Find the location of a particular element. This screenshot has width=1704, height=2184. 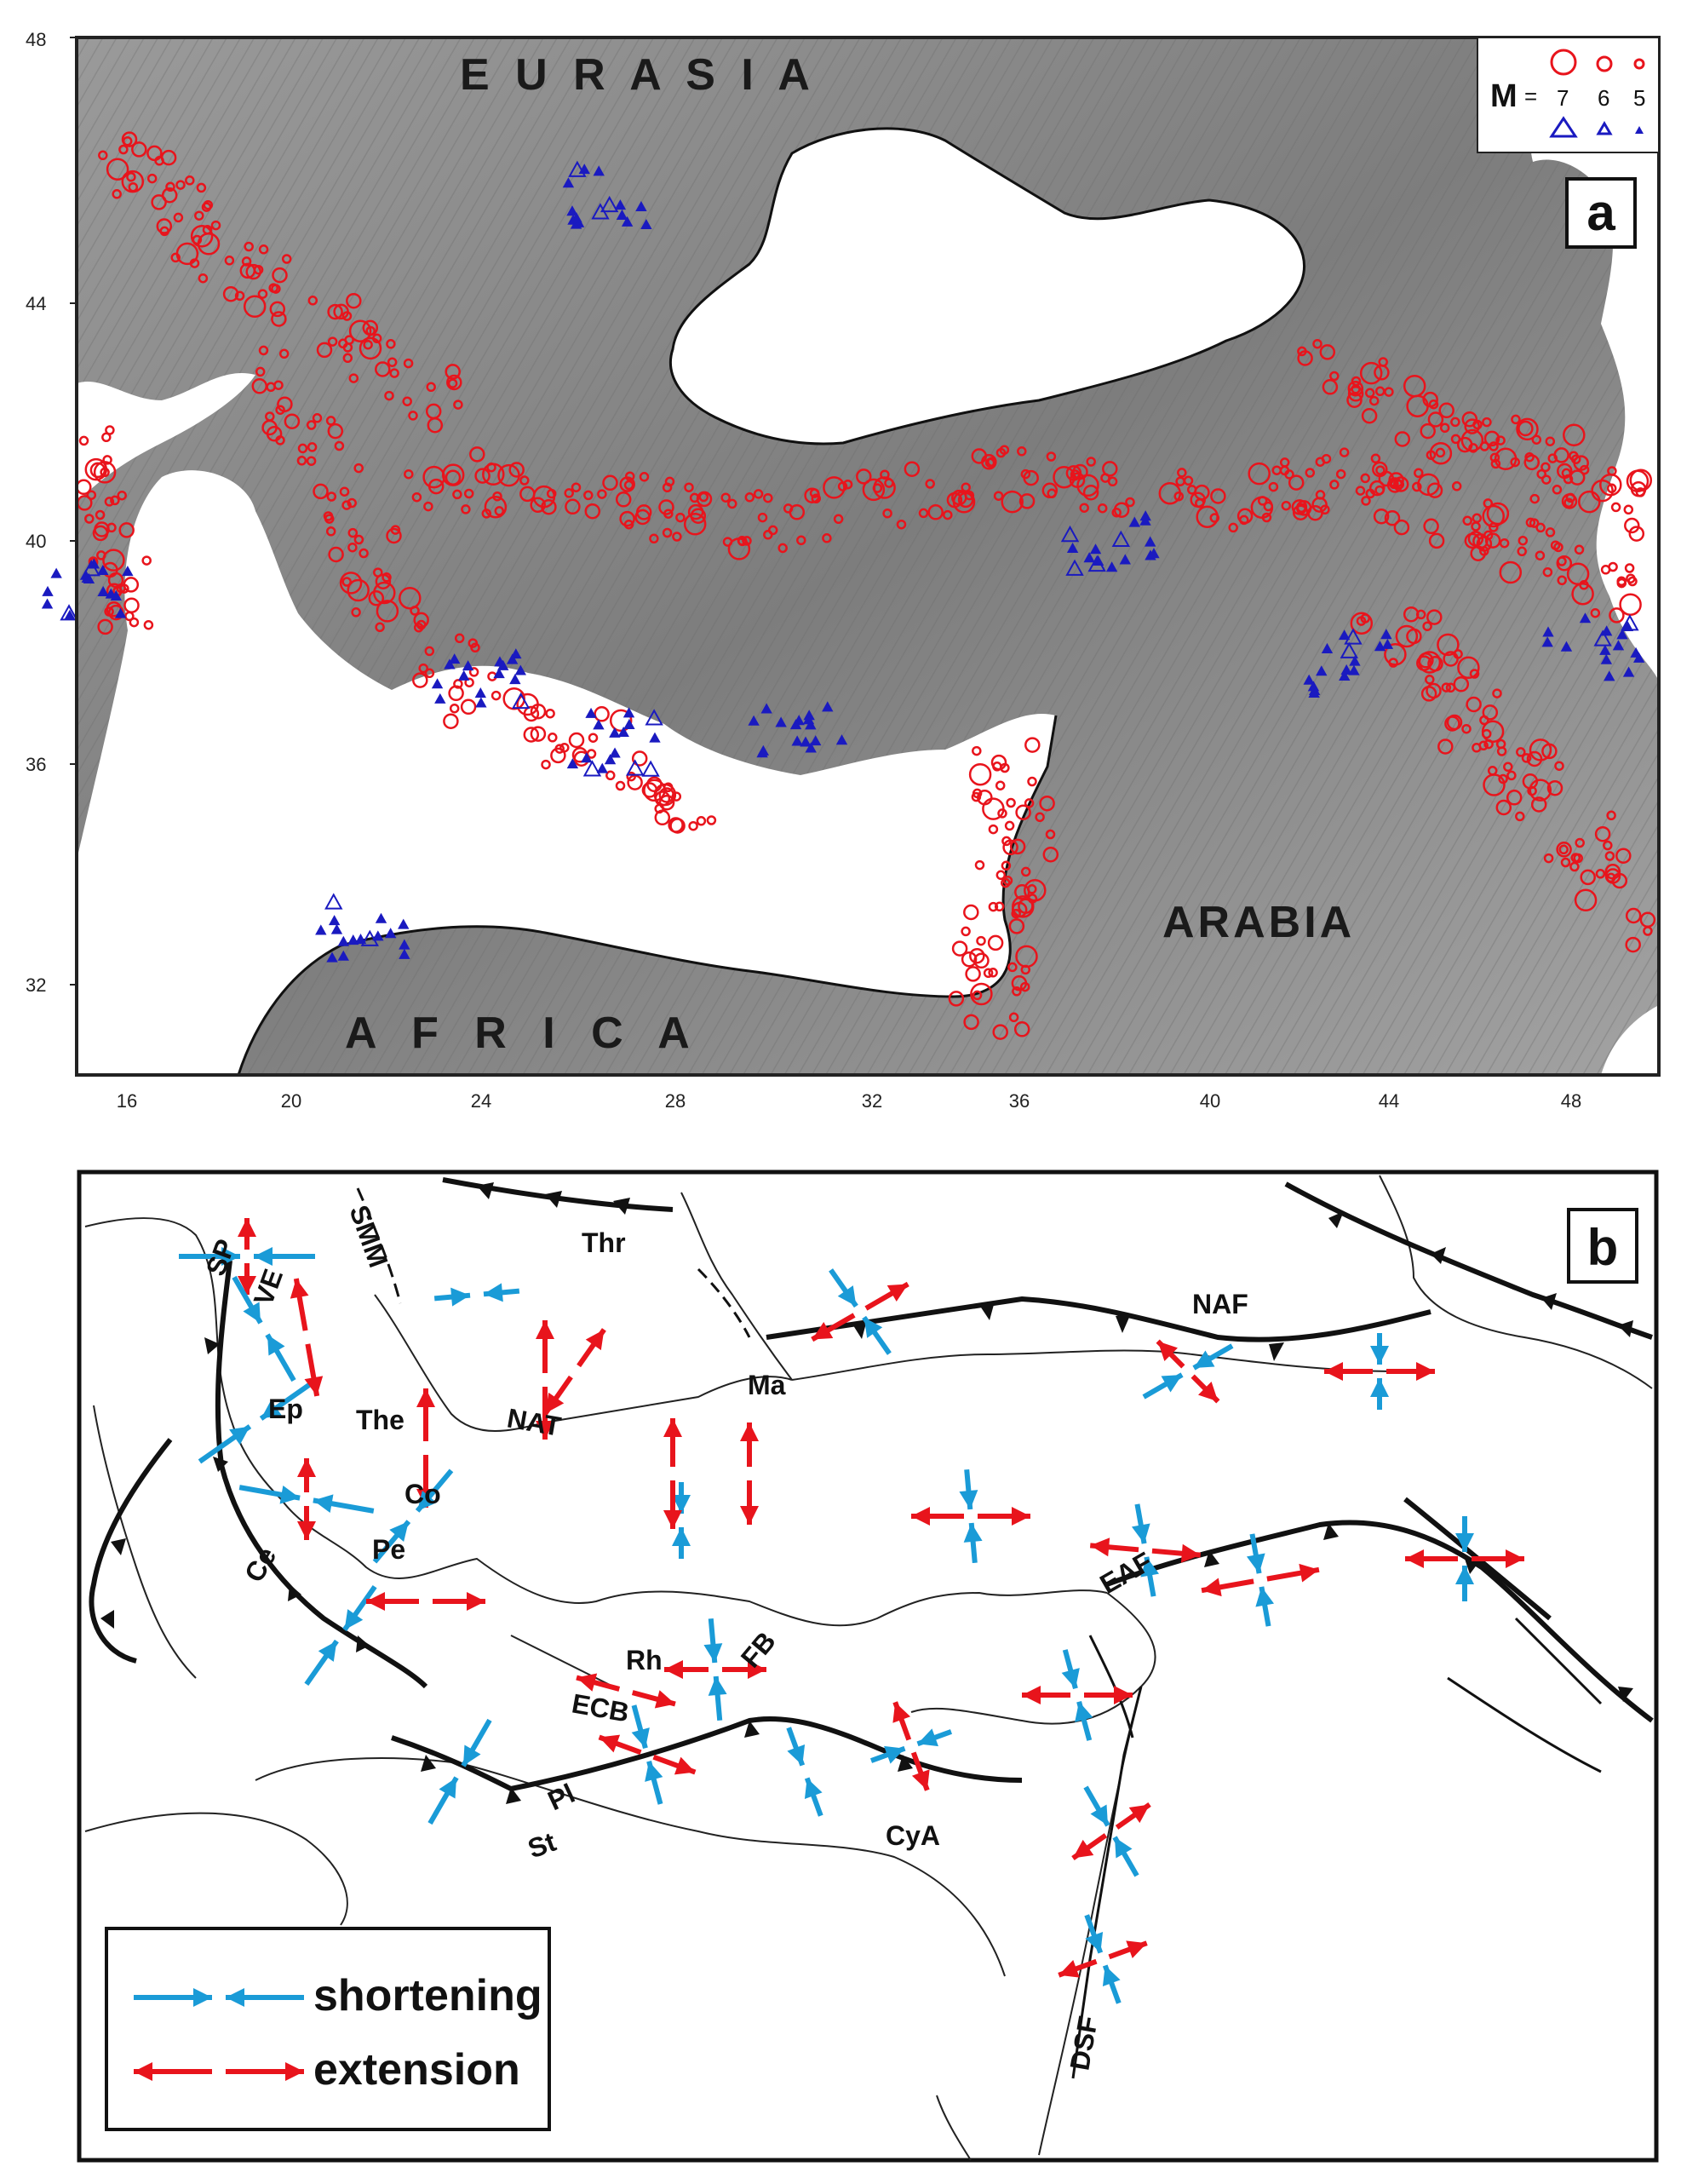

legend-triangle-m5 is located at coordinates (1639, 130).